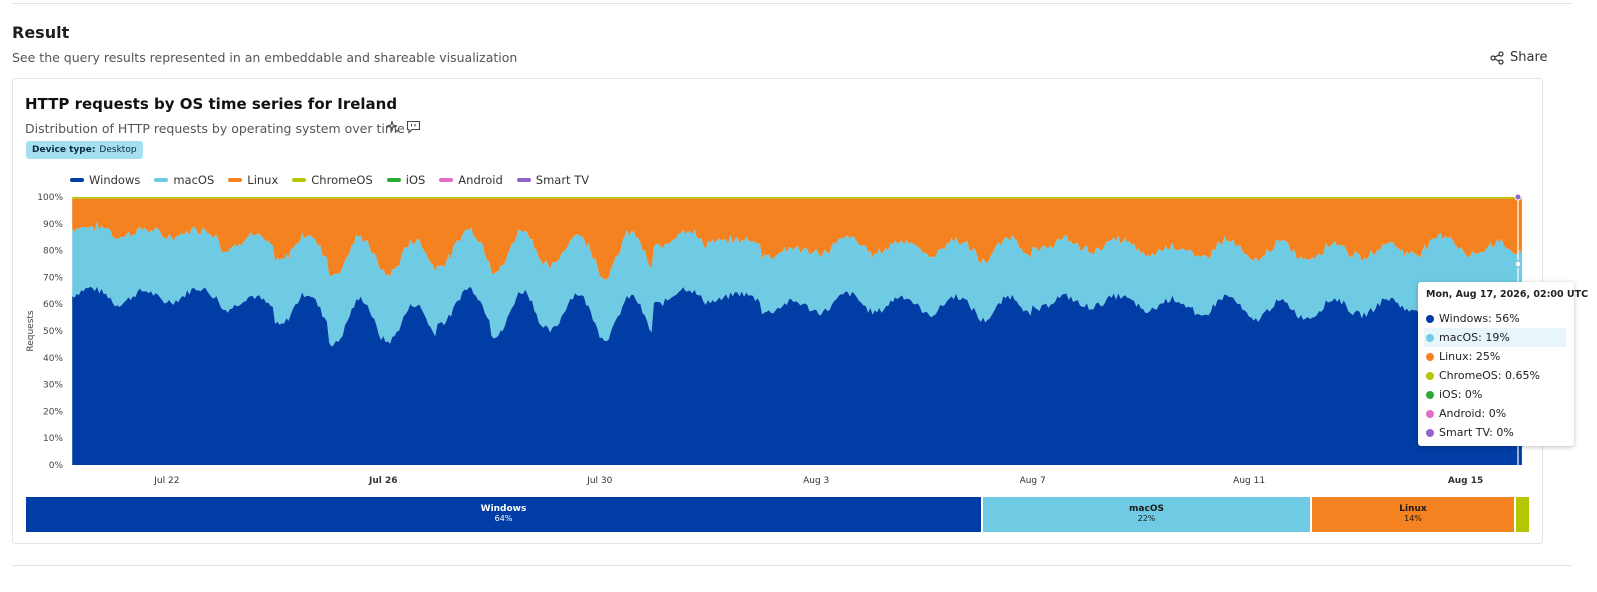  What do you see at coordinates (415, 180) in the screenshot?
I see `legend-label: iOS` at bounding box center [415, 180].